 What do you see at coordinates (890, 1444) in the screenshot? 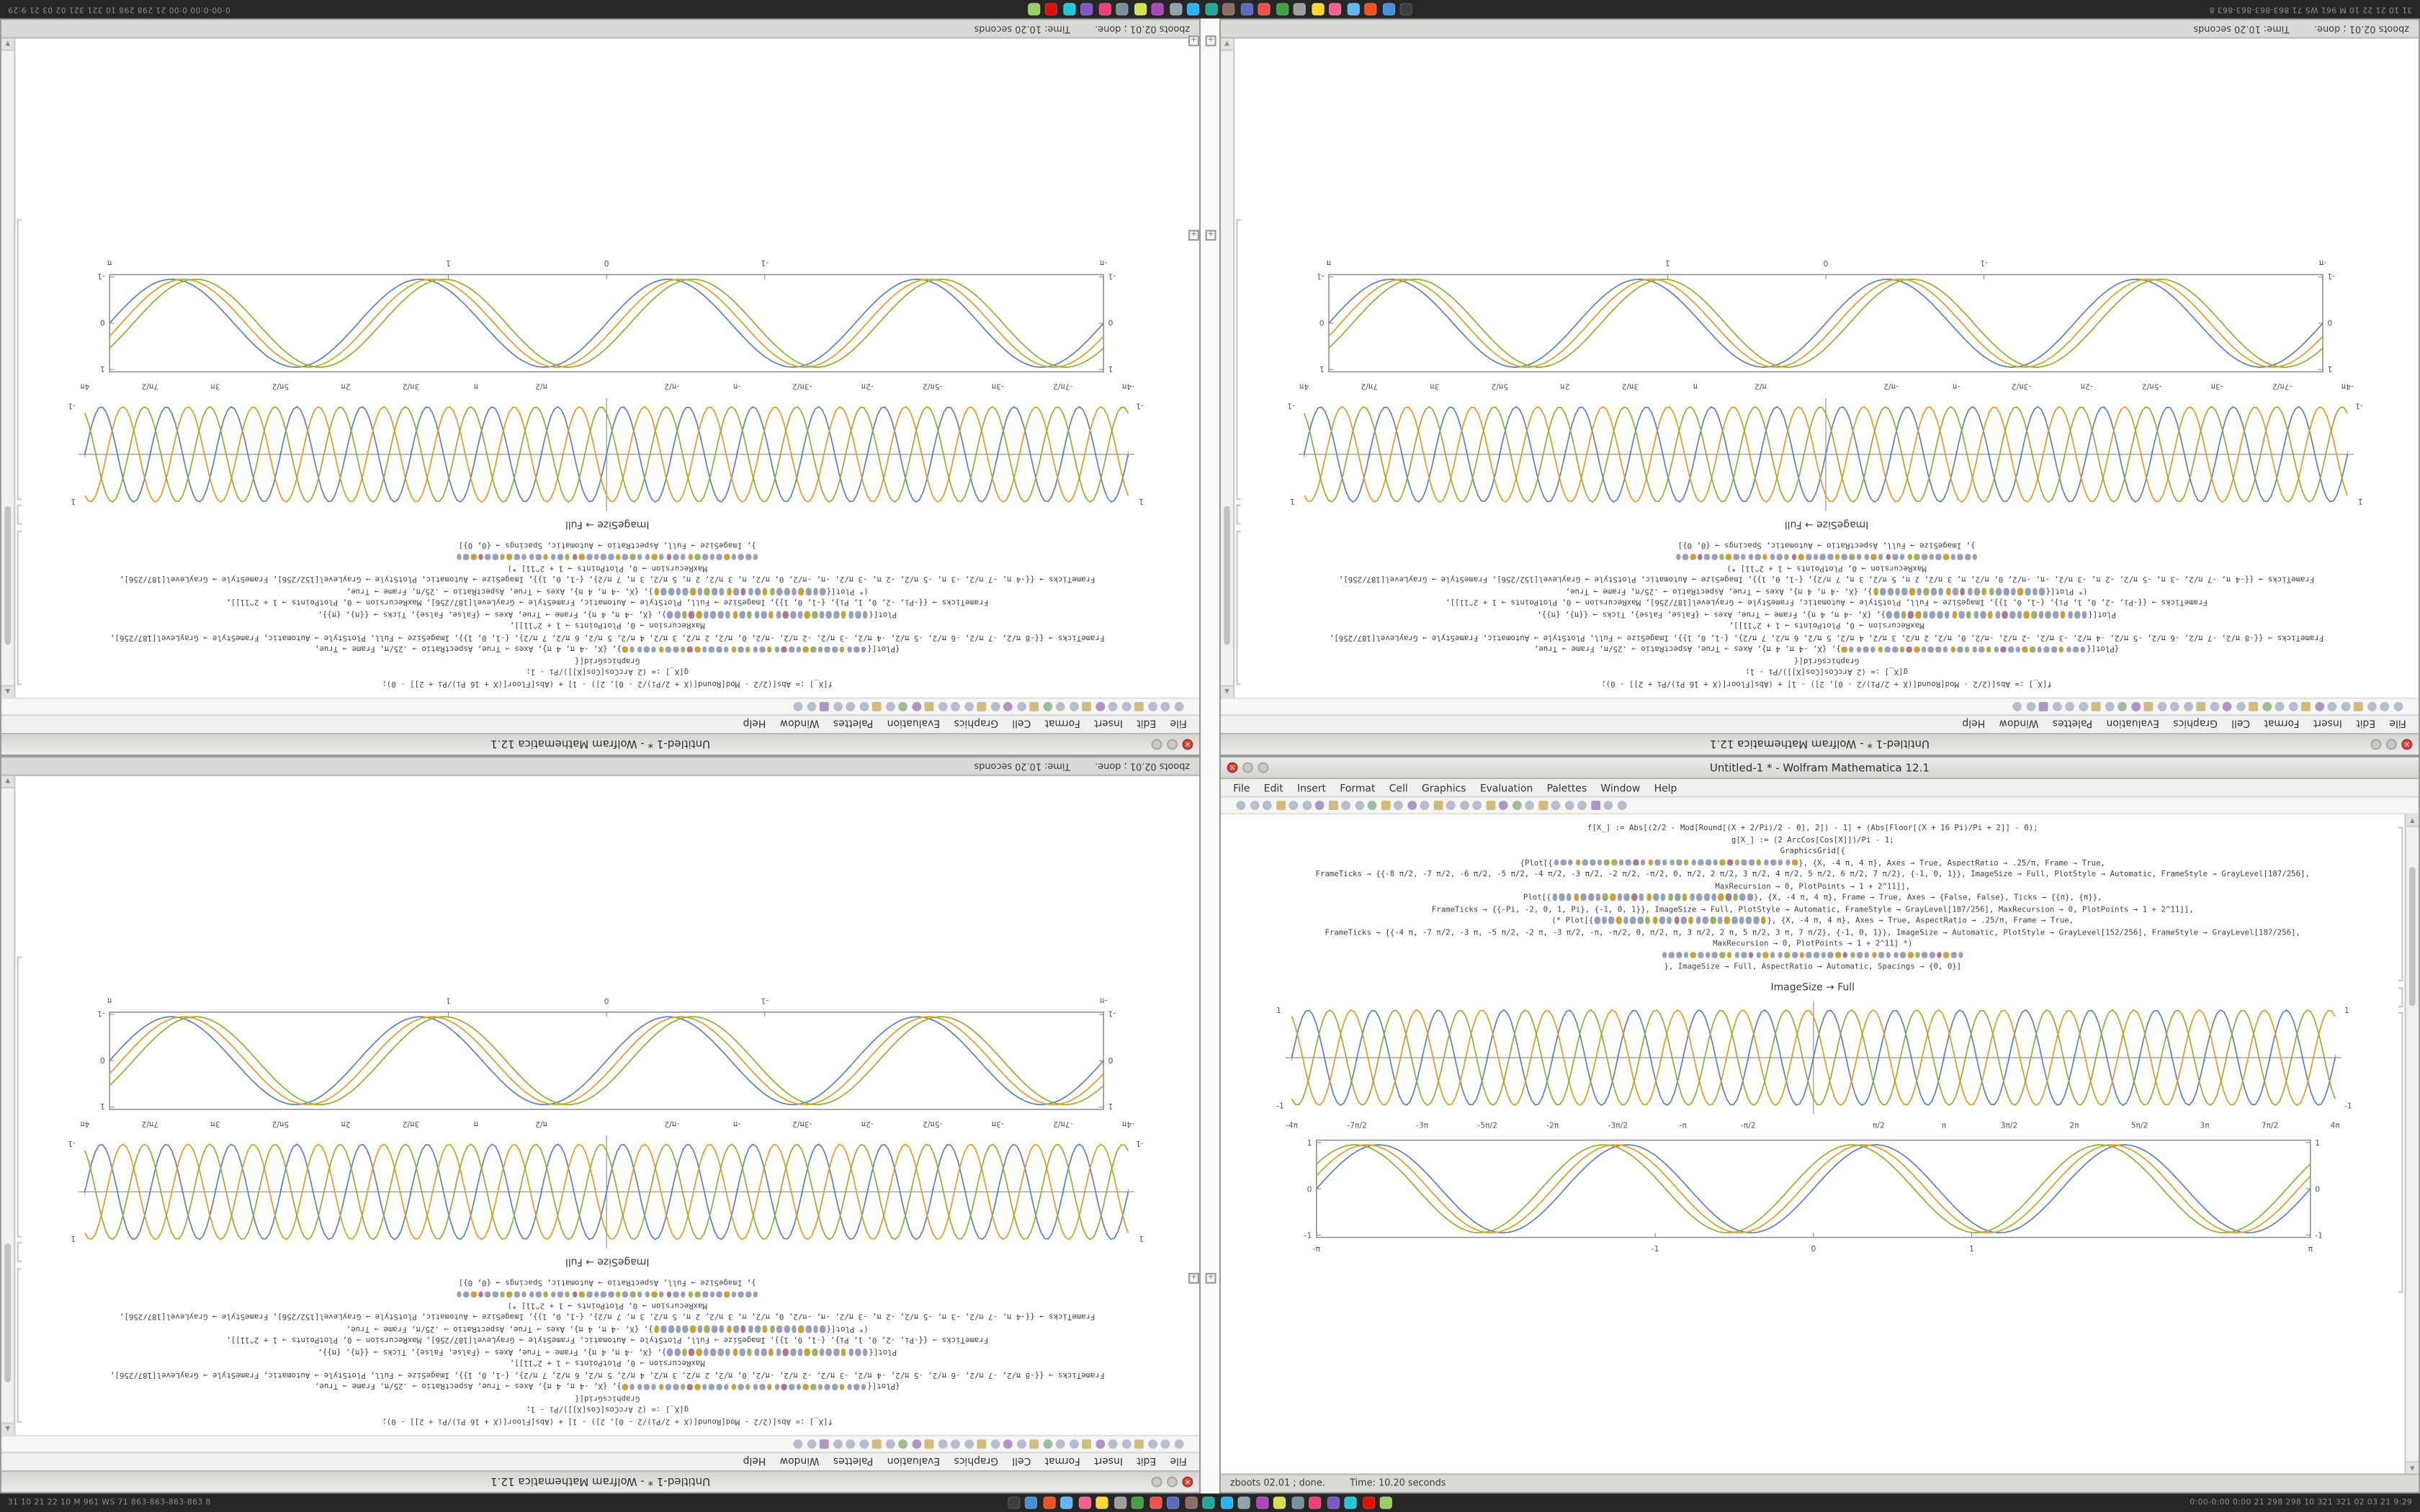
I see `zoom-in-icon` at bounding box center [890, 1444].